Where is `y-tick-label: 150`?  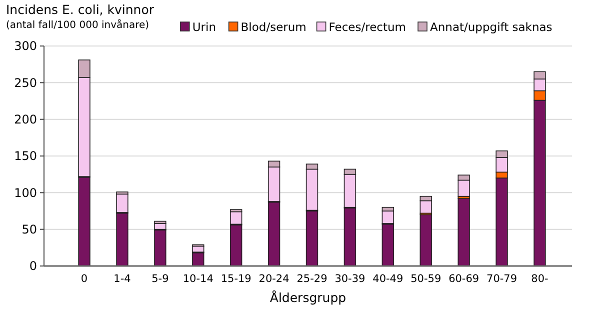
y-tick-label: 150 is located at coordinates (25, 156).